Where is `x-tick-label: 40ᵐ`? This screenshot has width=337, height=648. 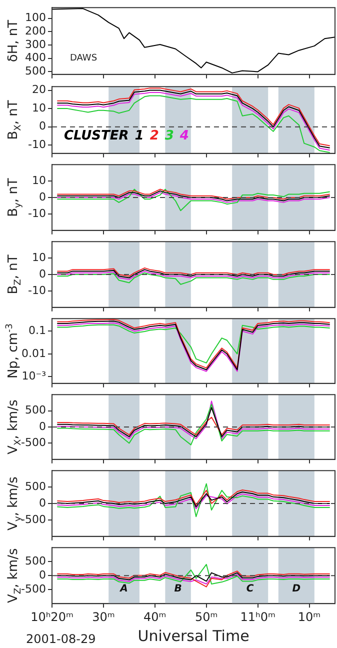
x-tick-label: 40ᵐ is located at coordinates (155, 617).